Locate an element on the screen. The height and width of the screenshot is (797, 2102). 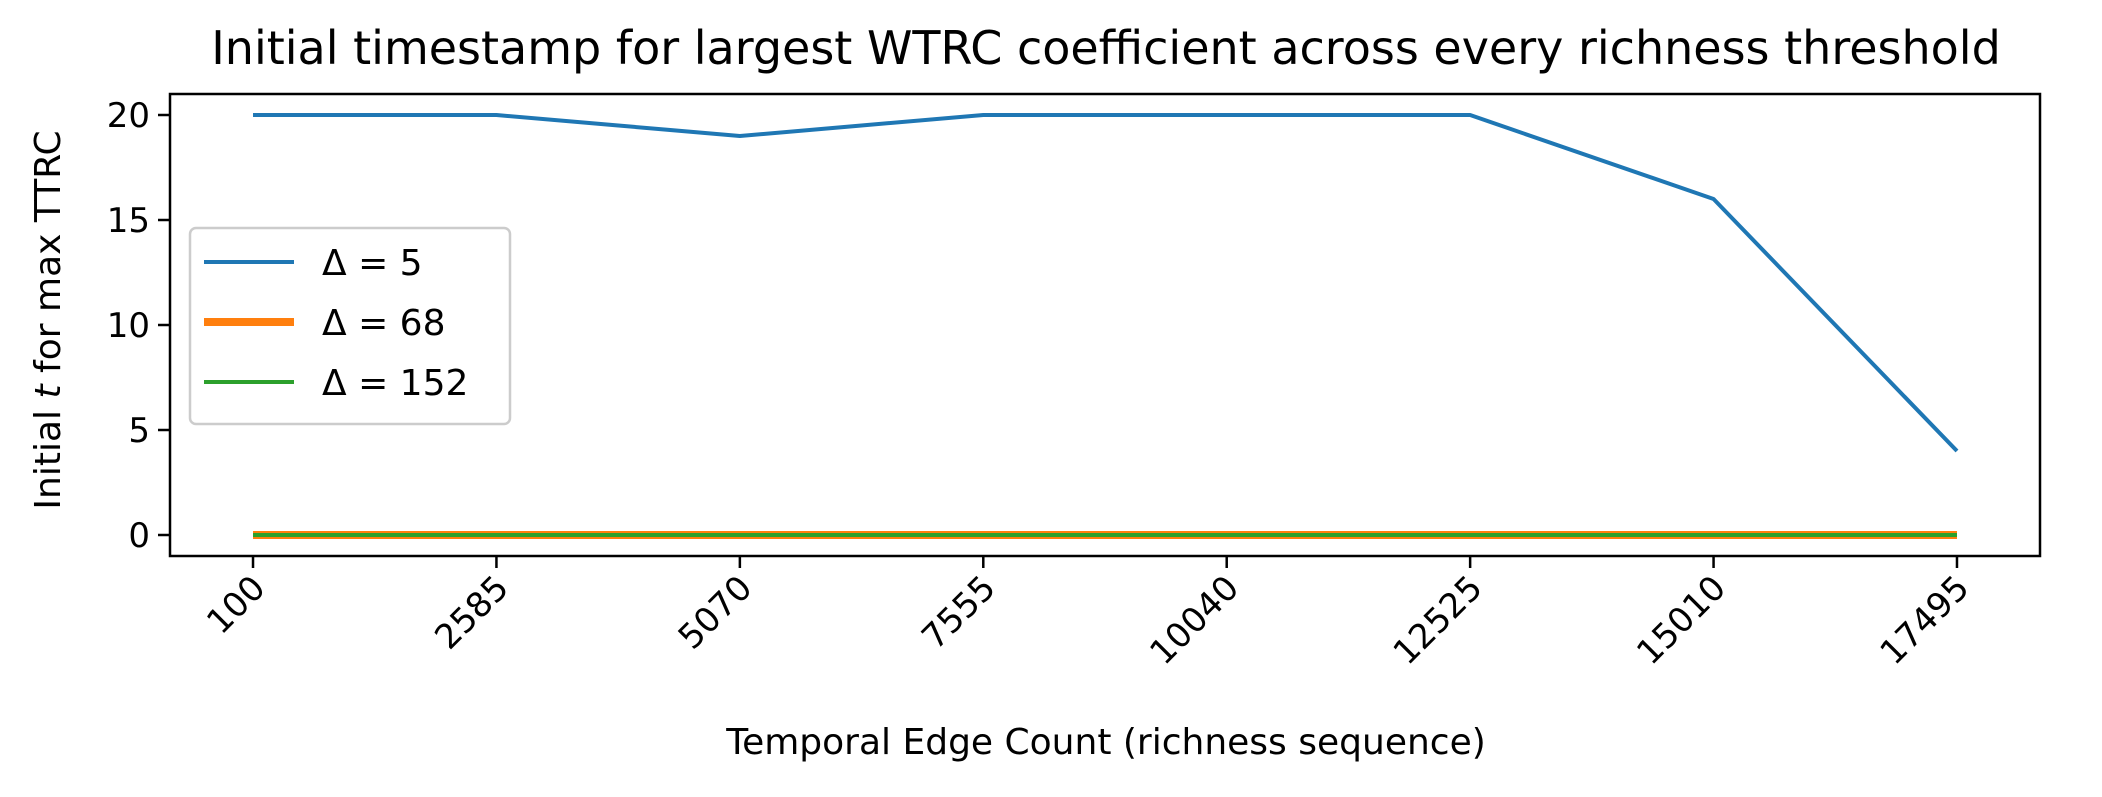
x-axis-label: Temporal Edge Count (richness sequence) is located at coordinates (1105, 742).